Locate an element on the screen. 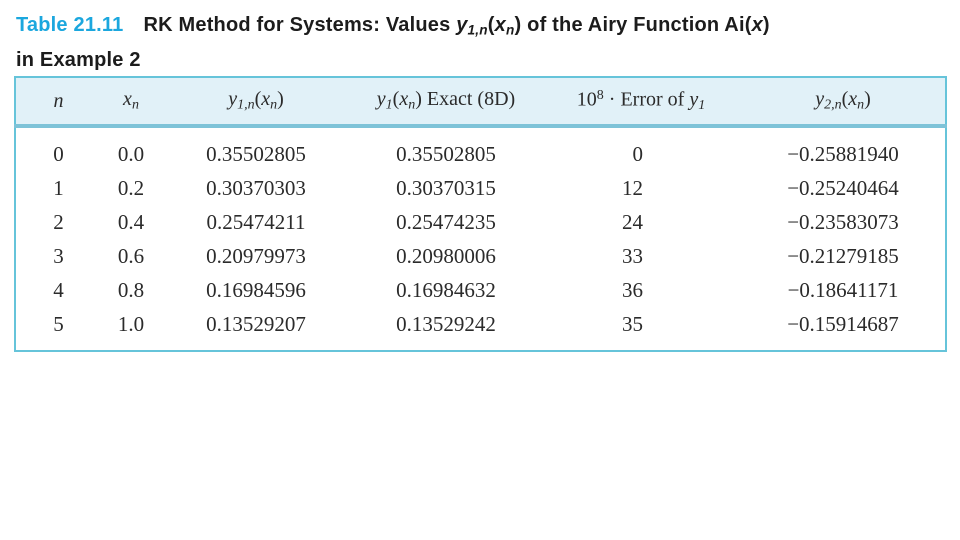 The height and width of the screenshot is (540, 960). cell-xn: 0.8 is located at coordinates (131, 289).